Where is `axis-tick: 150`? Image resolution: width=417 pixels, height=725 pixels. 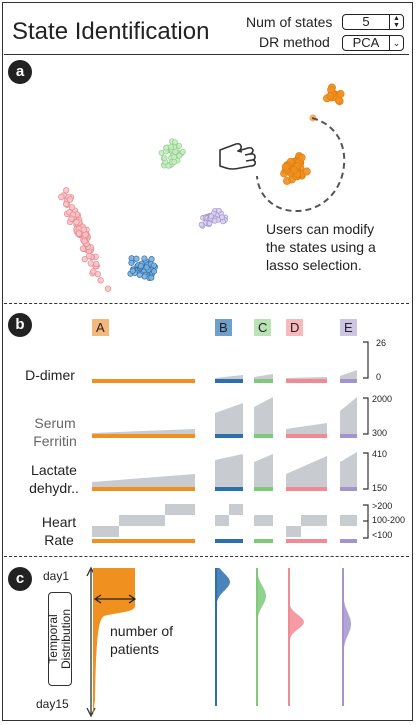
axis-tick: 150 is located at coordinates (380, 488).